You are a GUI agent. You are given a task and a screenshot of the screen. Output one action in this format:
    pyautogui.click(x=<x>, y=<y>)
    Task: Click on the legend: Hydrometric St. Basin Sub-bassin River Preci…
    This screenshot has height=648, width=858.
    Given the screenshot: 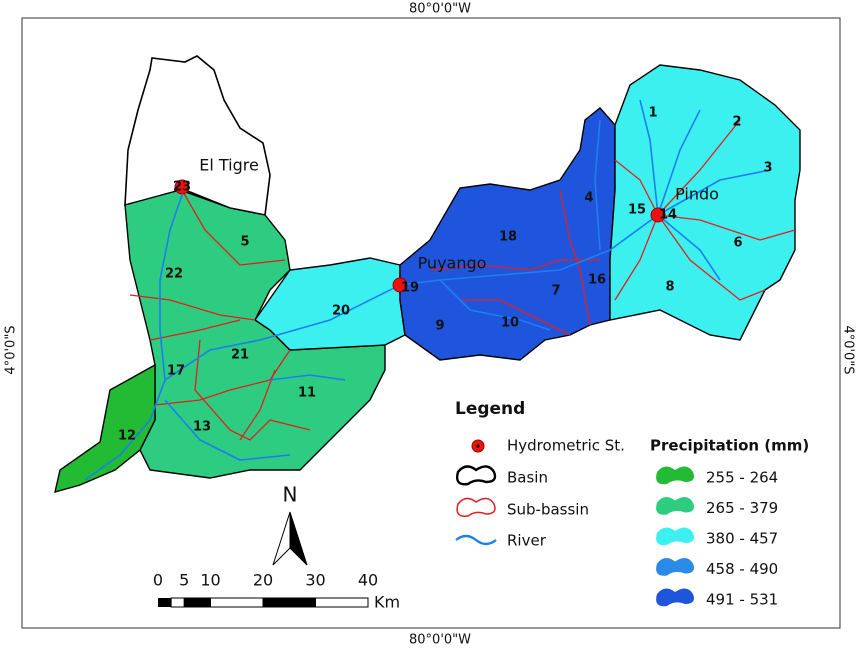 What is the action you would take?
    pyautogui.click(x=658, y=523)
    